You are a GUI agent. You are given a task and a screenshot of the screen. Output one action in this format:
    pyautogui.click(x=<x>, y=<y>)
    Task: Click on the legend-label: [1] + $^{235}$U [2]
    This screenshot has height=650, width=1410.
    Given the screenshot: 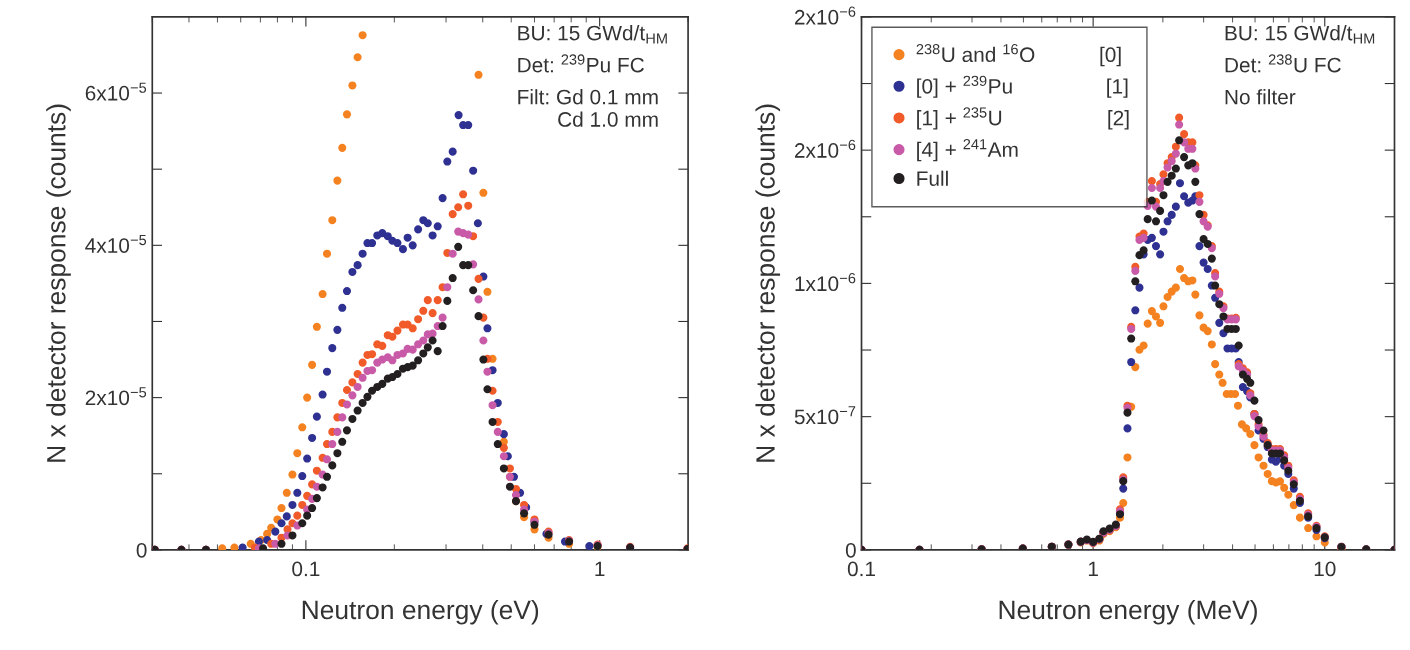 What is the action you would take?
    pyautogui.click(x=1023, y=118)
    